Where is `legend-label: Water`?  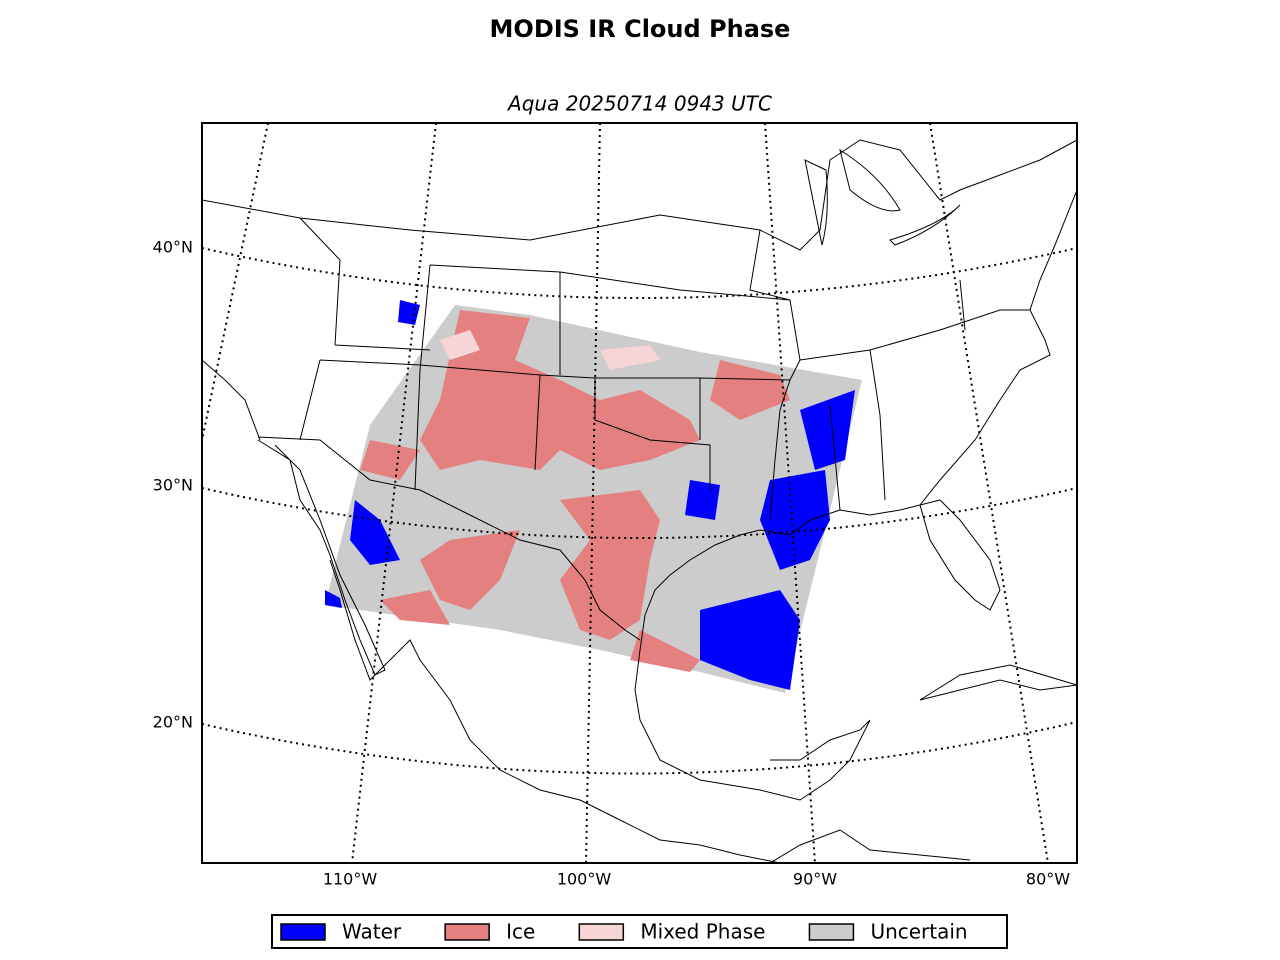
legend-label: Water is located at coordinates (372, 932).